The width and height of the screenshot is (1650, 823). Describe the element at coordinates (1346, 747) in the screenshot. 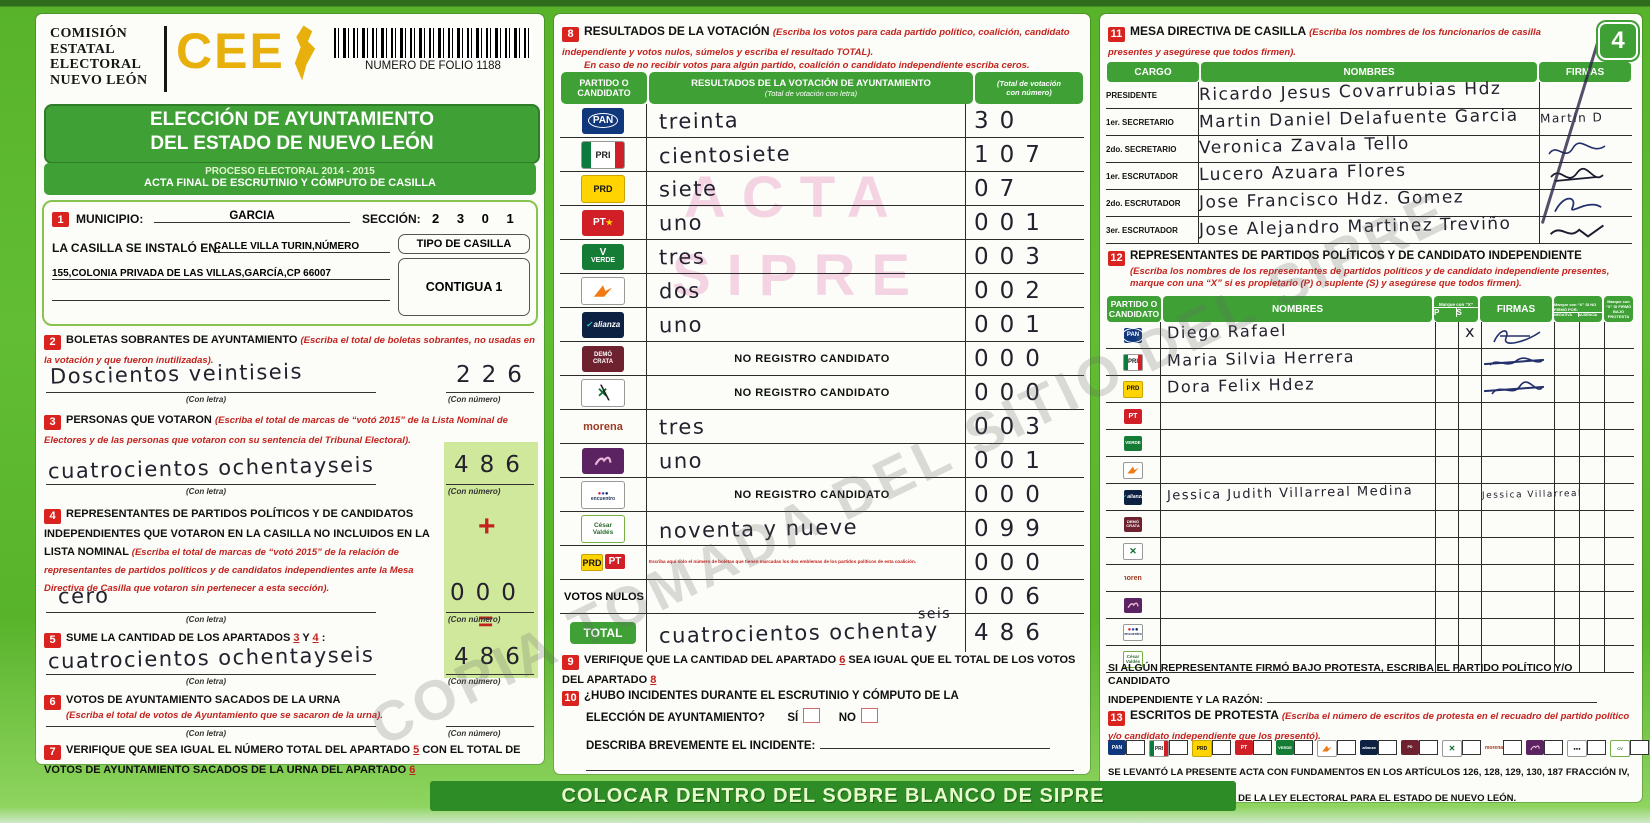

I see `mc-protesta-box` at that location.